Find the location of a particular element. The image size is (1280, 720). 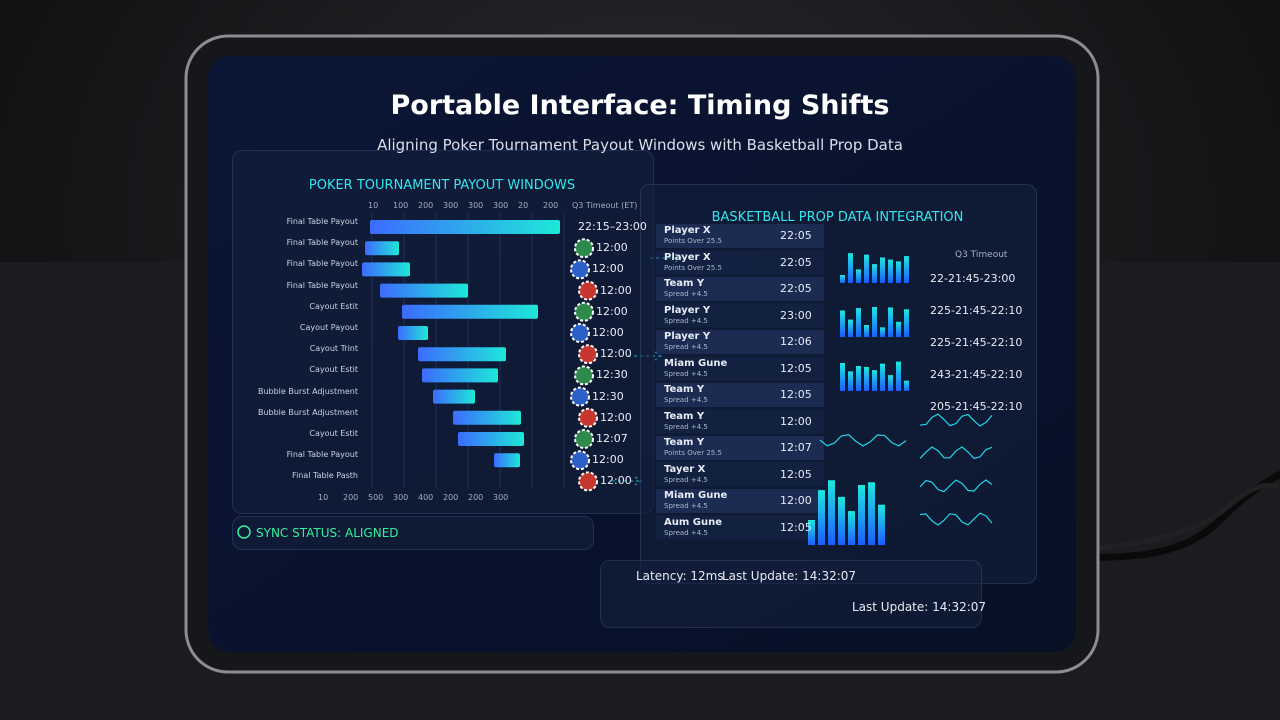

sync-icon is located at coordinates (244, 532).